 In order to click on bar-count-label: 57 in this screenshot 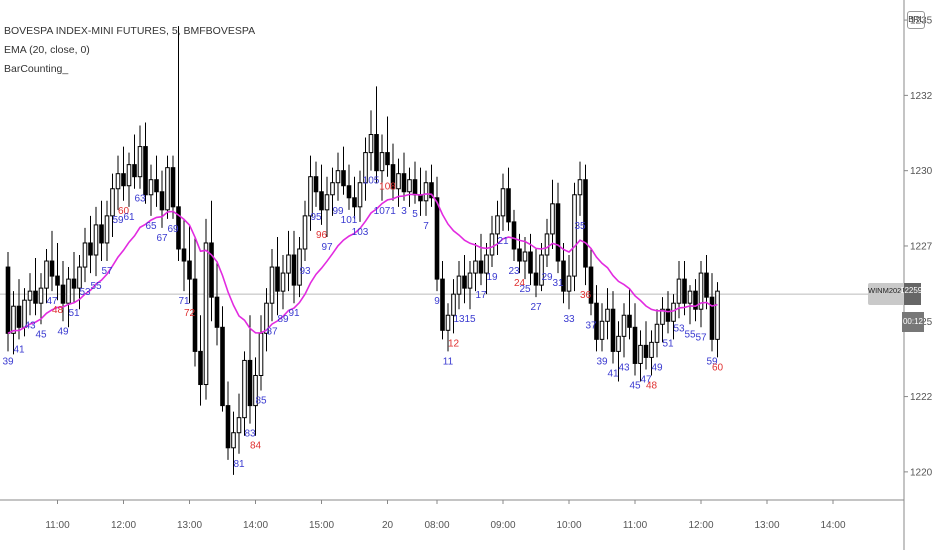, I will do `click(107, 271)`.